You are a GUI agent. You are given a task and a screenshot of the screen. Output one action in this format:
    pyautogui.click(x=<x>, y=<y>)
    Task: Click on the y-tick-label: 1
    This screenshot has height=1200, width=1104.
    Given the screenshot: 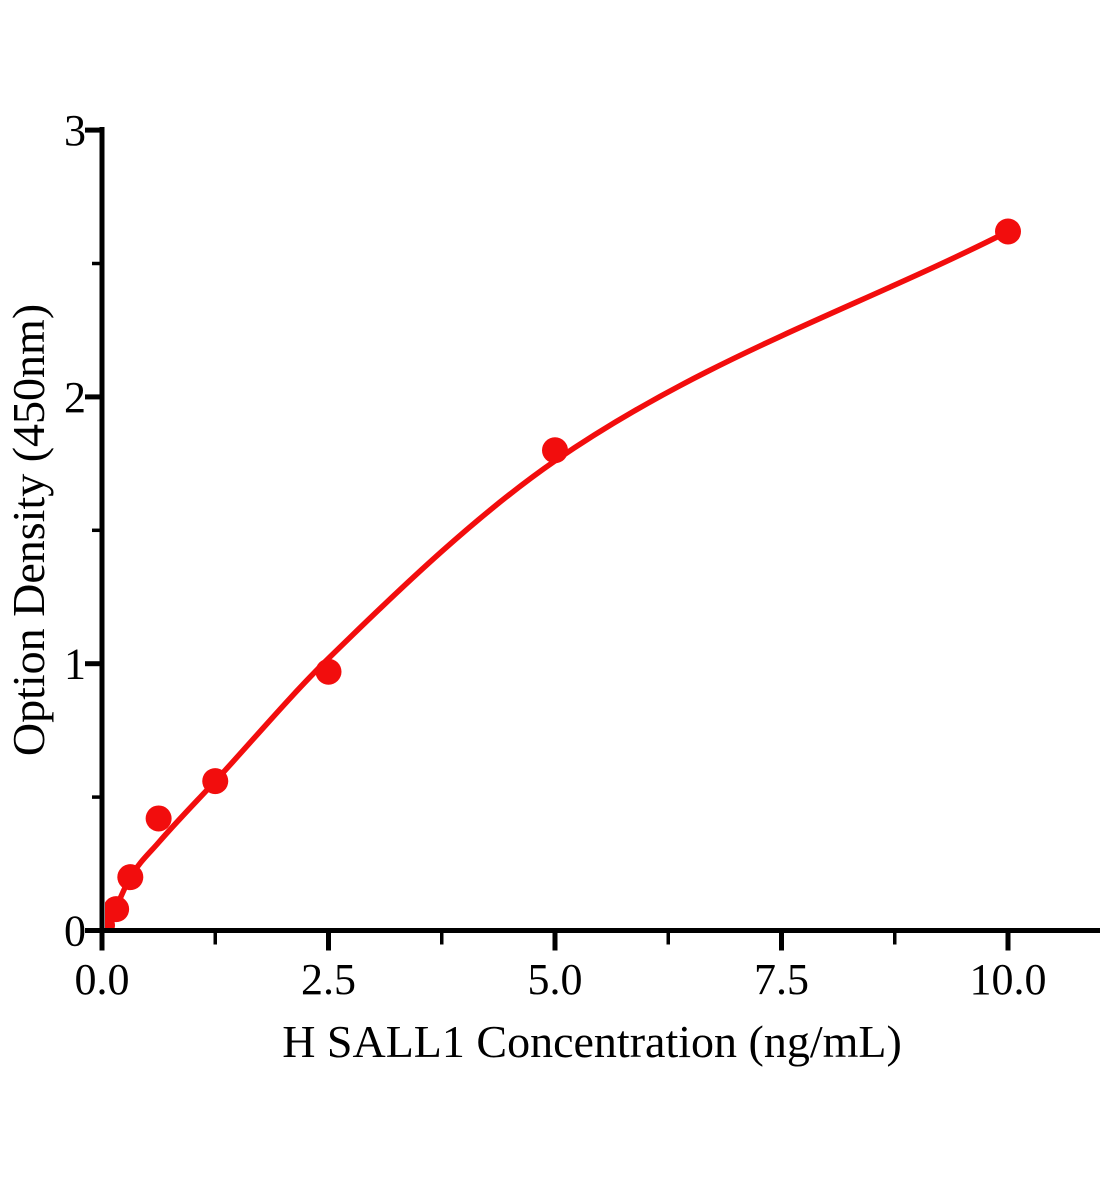 What is the action you would take?
    pyautogui.click(x=75, y=664)
    